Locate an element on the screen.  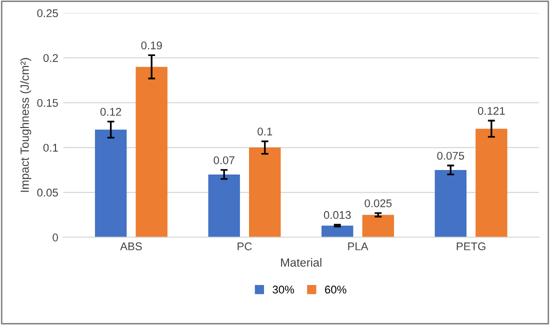
data-label: 0.025 is located at coordinates (378, 203).